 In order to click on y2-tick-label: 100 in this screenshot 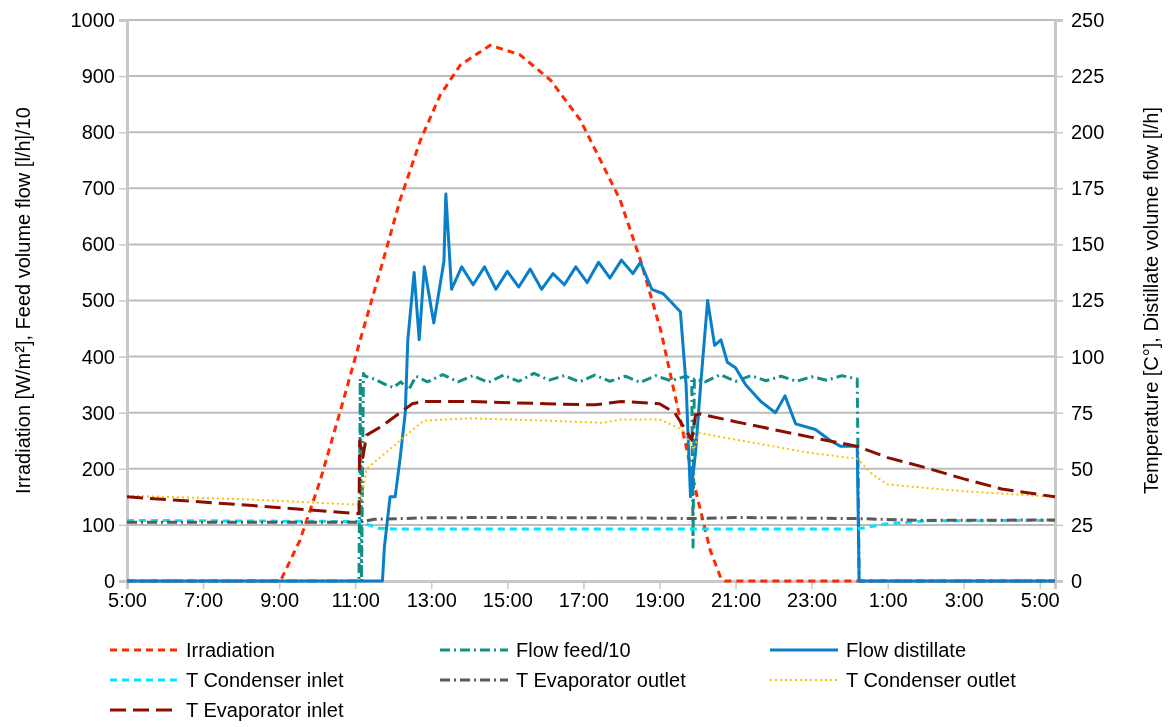, I will do `click(1088, 356)`.